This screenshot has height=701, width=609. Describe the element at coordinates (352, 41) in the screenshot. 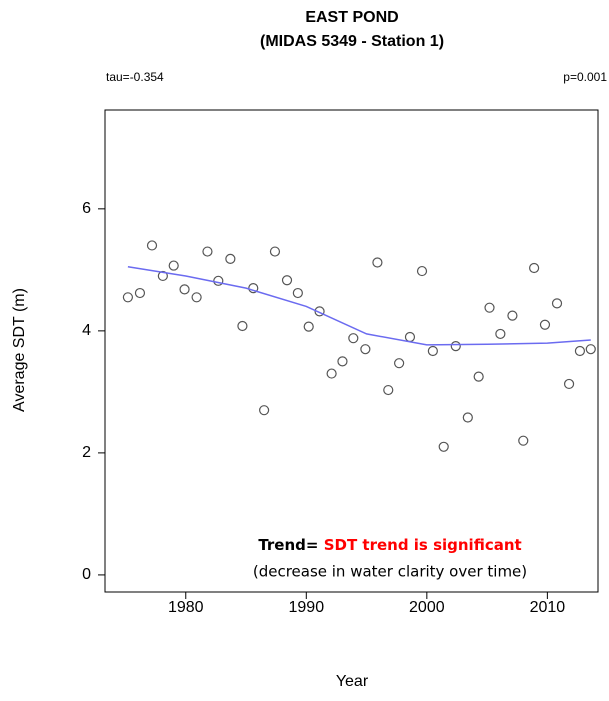

I see `chart-subtitle: (MIDAS 5349 - Station 1)` at that location.